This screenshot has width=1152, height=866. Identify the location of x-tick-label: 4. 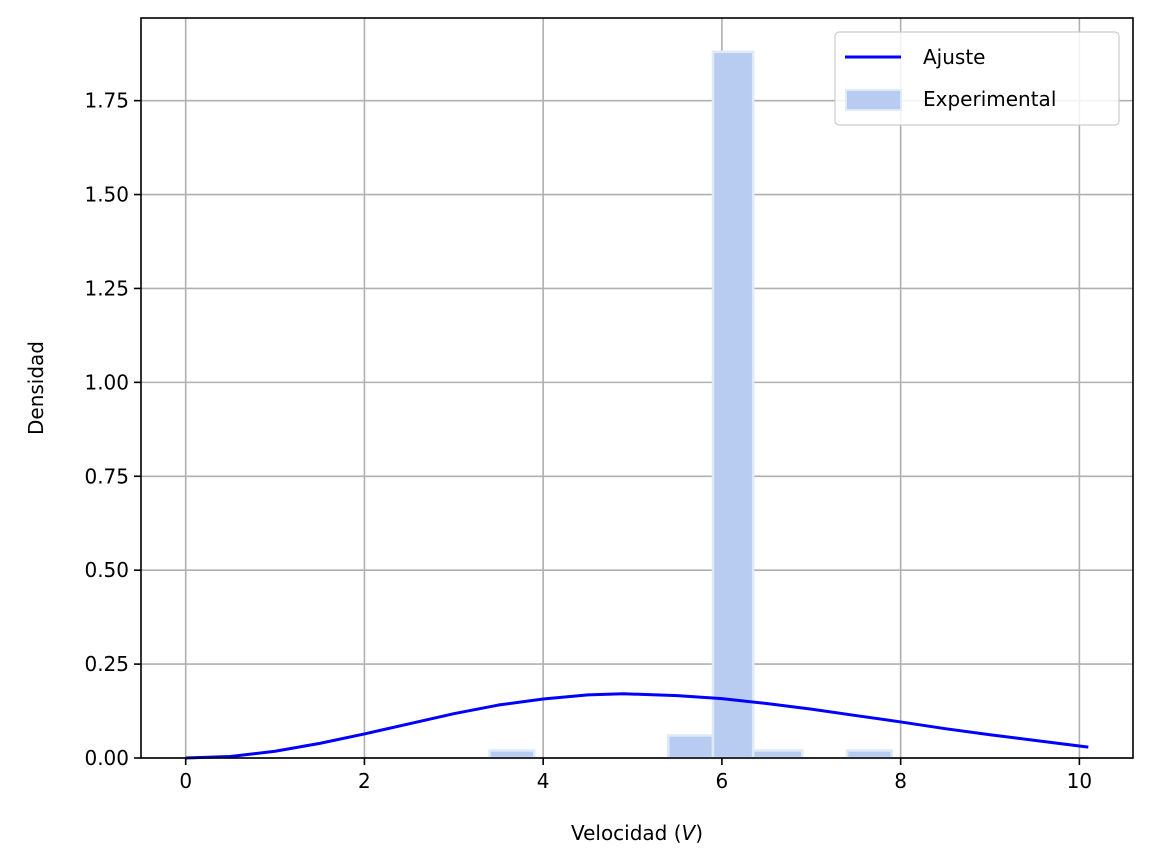
(543, 781).